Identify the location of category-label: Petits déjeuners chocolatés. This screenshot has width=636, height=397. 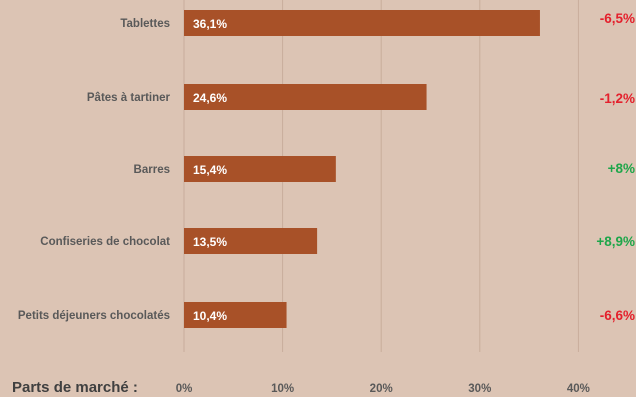
(94, 316).